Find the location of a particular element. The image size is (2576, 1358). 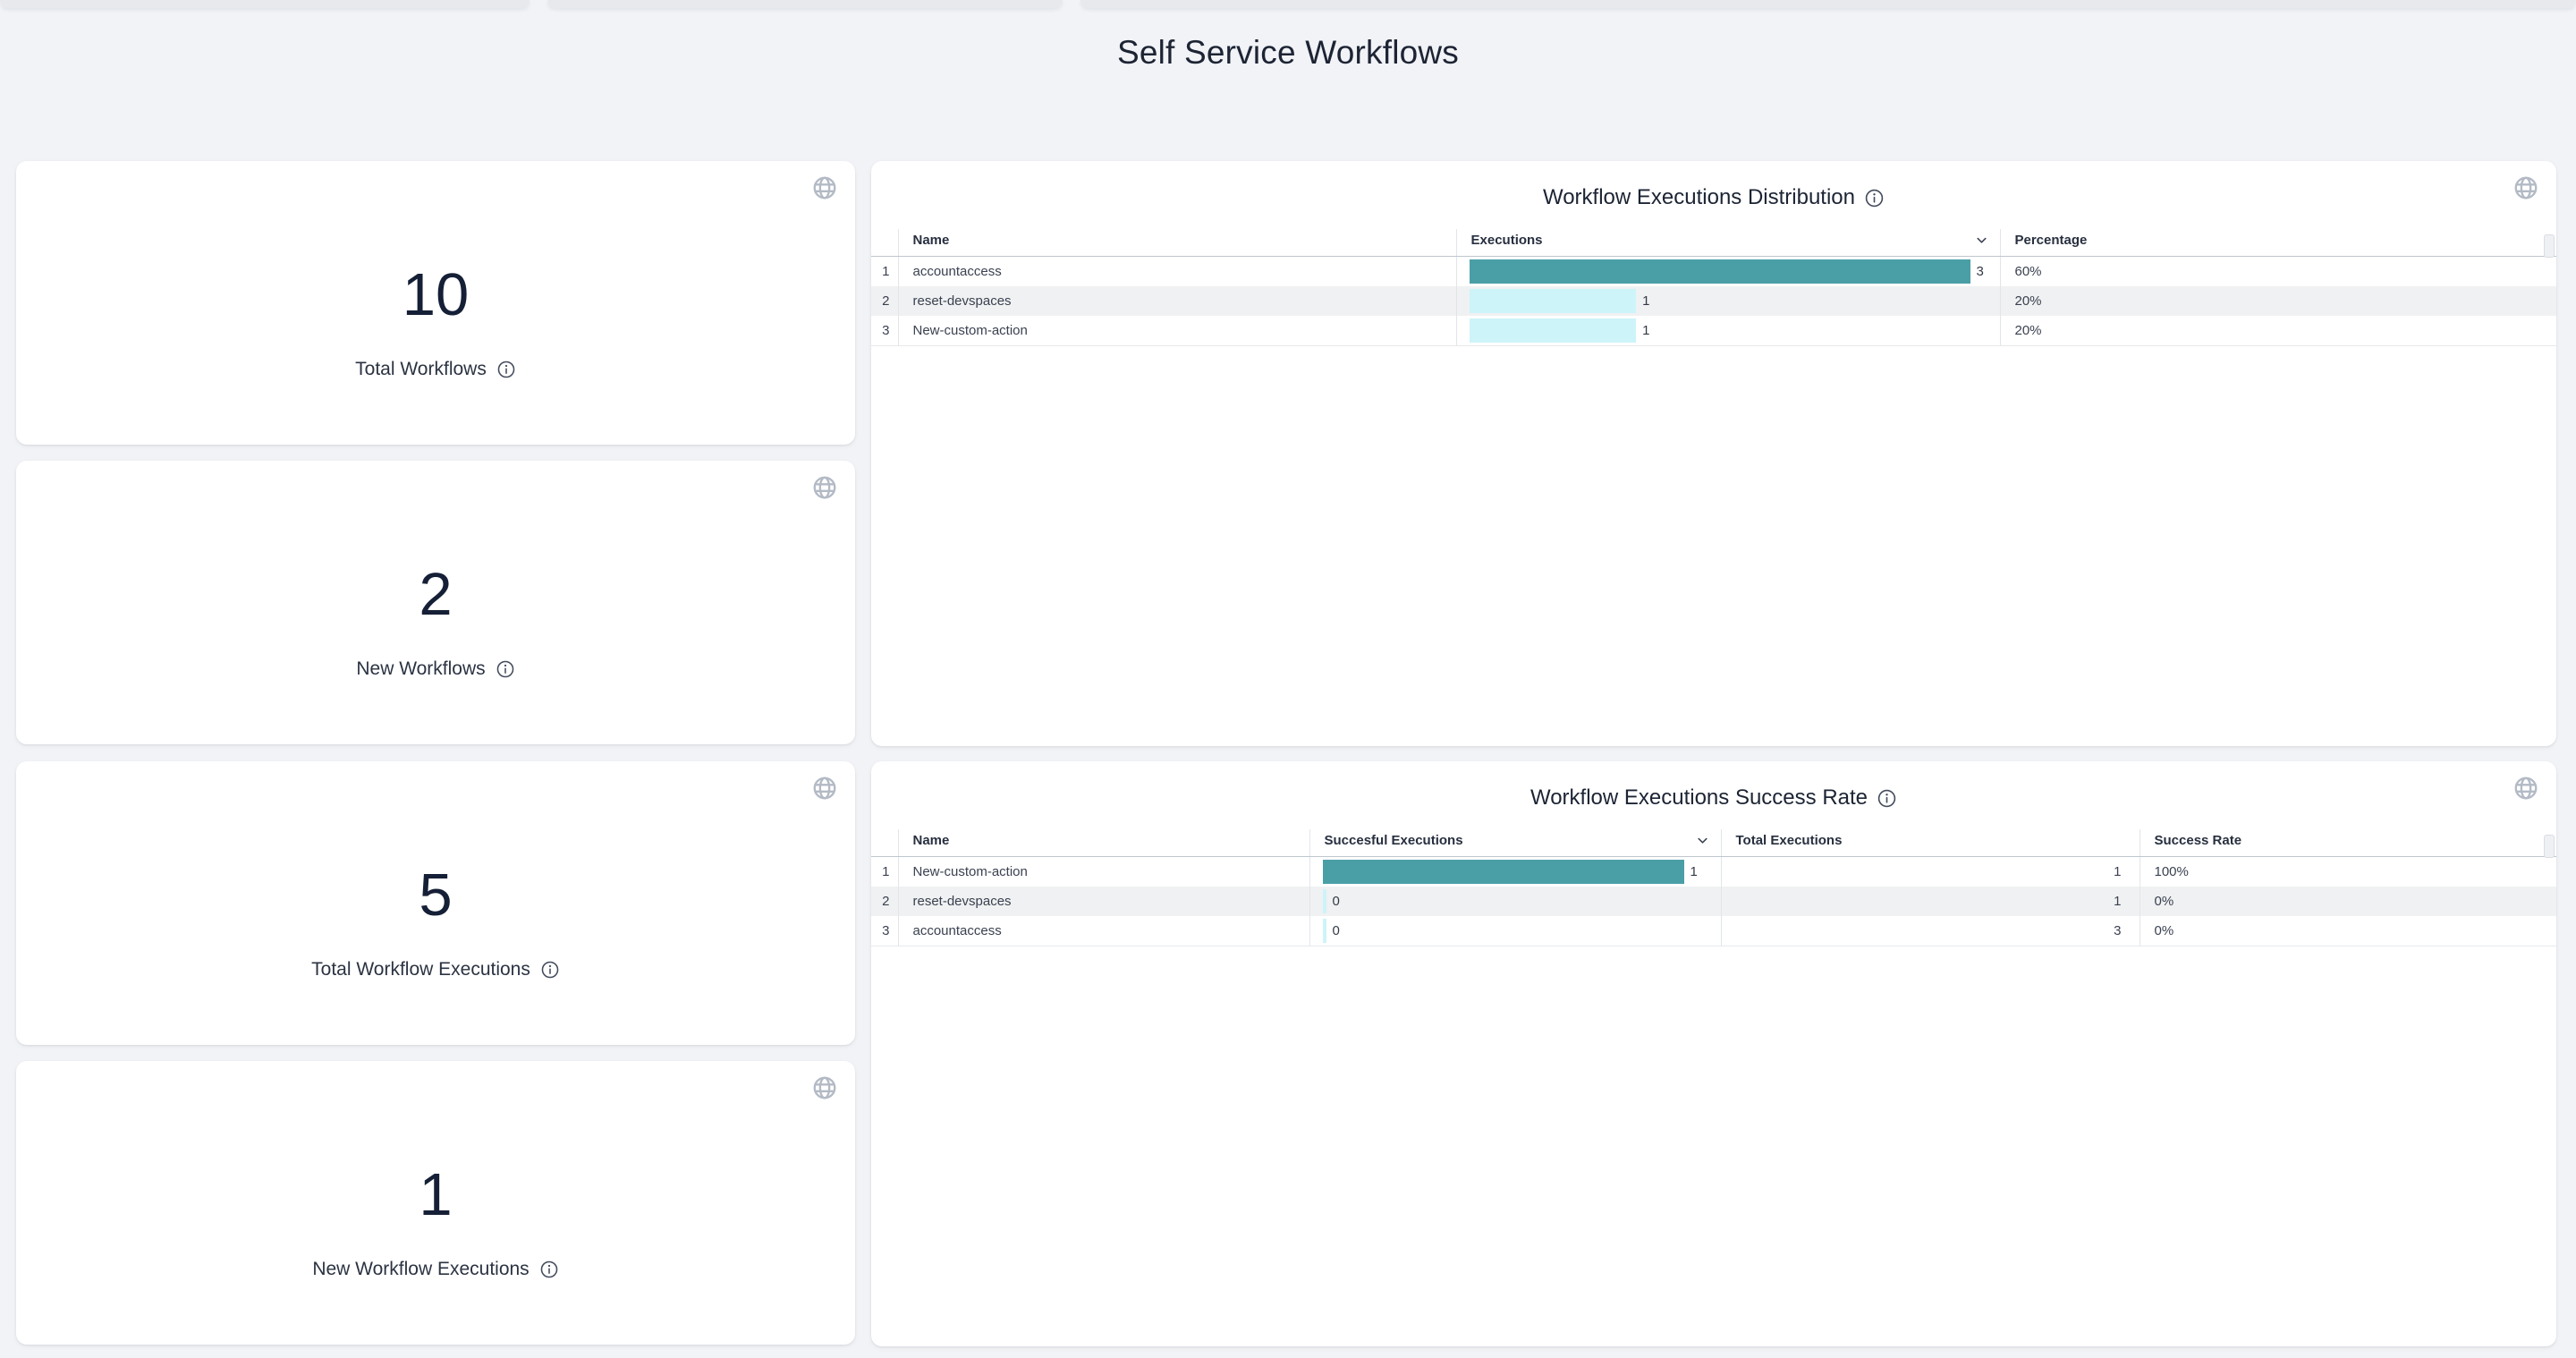

table-row: 3 New-custom-action 1 20% is located at coordinates (1713, 330).